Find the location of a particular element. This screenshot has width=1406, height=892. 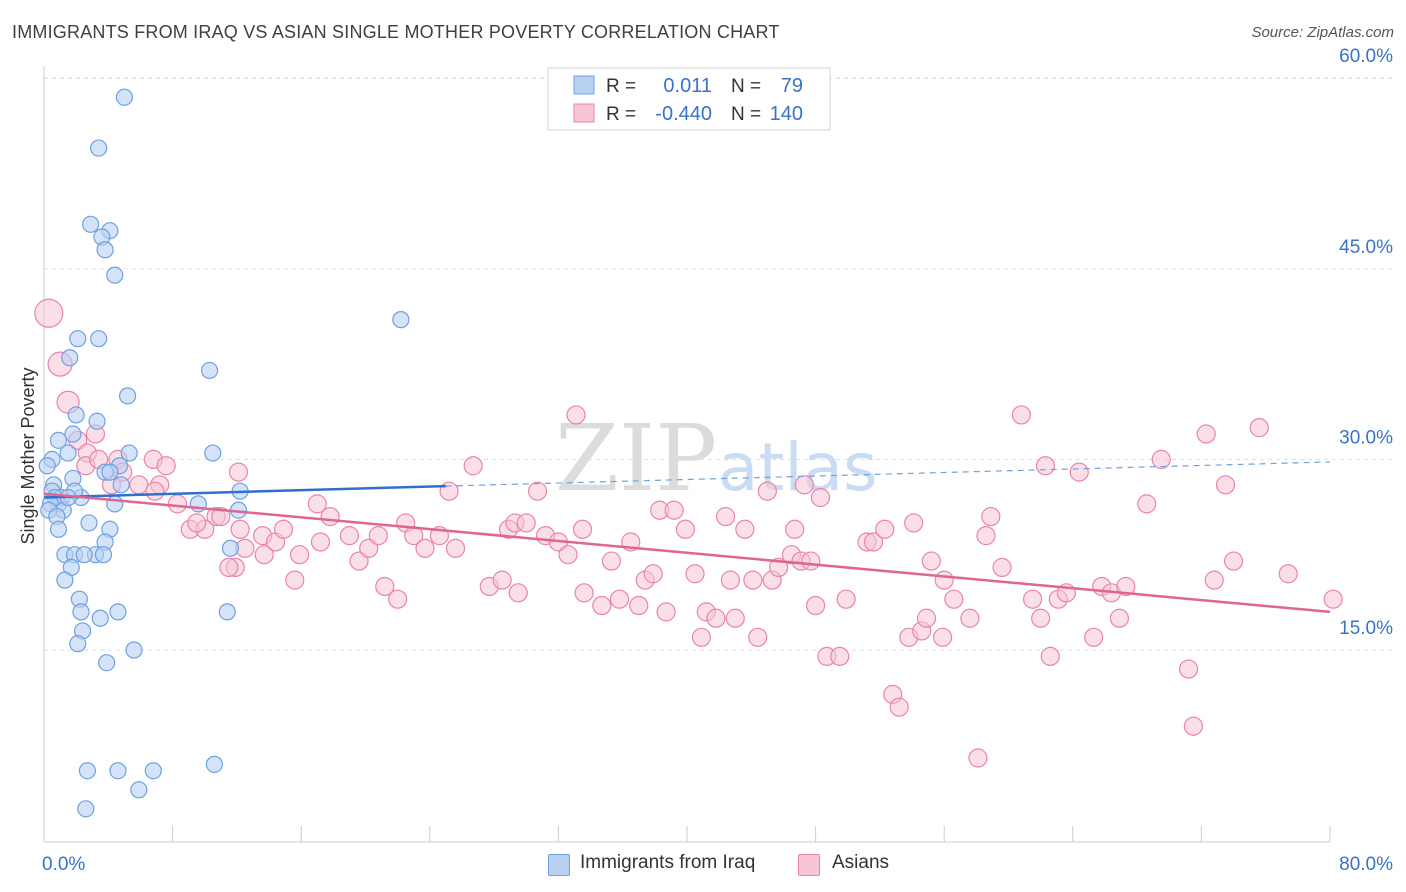

legend-swatch-asians is located at coordinates (584, 113).